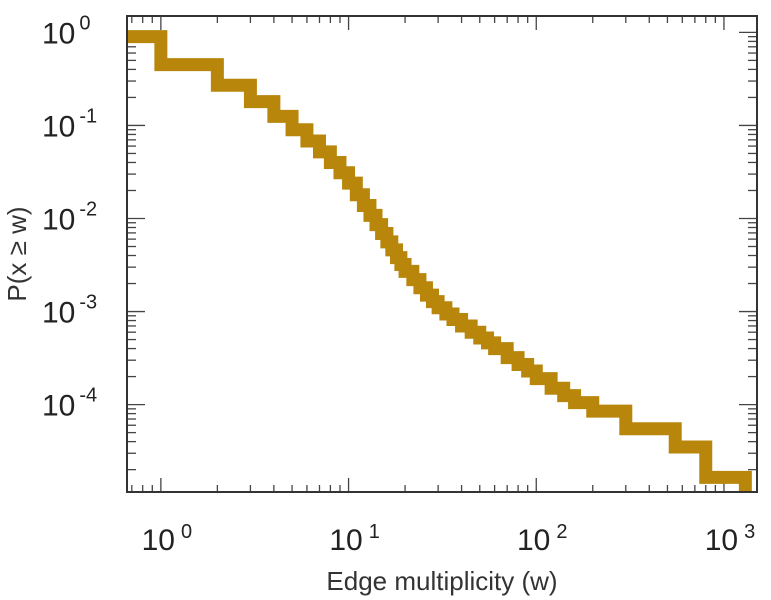 Image resolution: width=771 pixels, height=600 pixels. Describe the element at coordinates (449, 539) in the screenshot. I see `x-tick-labels: 10 0 10 1 10 2 10 3` at that location.